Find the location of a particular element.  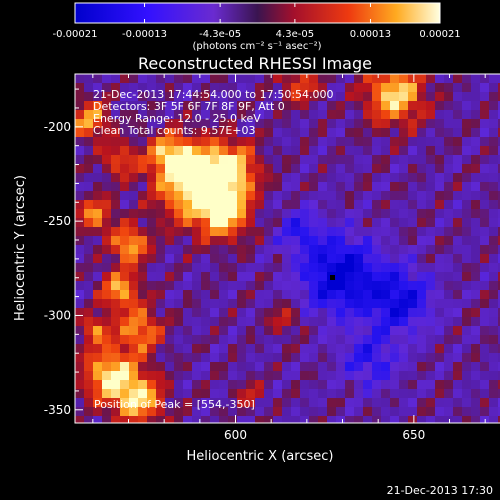

colorbar-tick-label: -4.3e-05 is located at coordinates (220, 34).